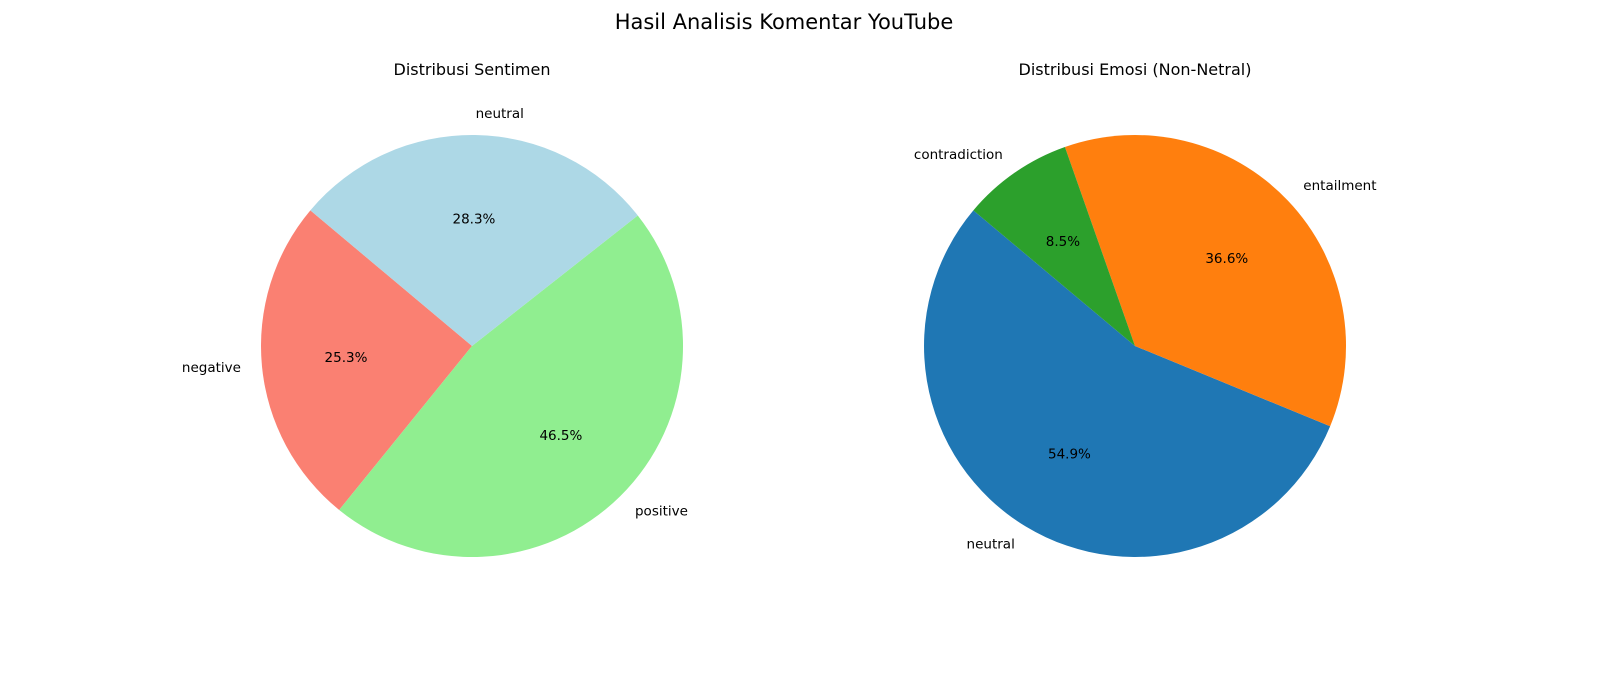 The height and width of the screenshot is (700, 1600). What do you see at coordinates (211, 368) in the screenshot?
I see `sentiment-label-negative: negative` at bounding box center [211, 368].